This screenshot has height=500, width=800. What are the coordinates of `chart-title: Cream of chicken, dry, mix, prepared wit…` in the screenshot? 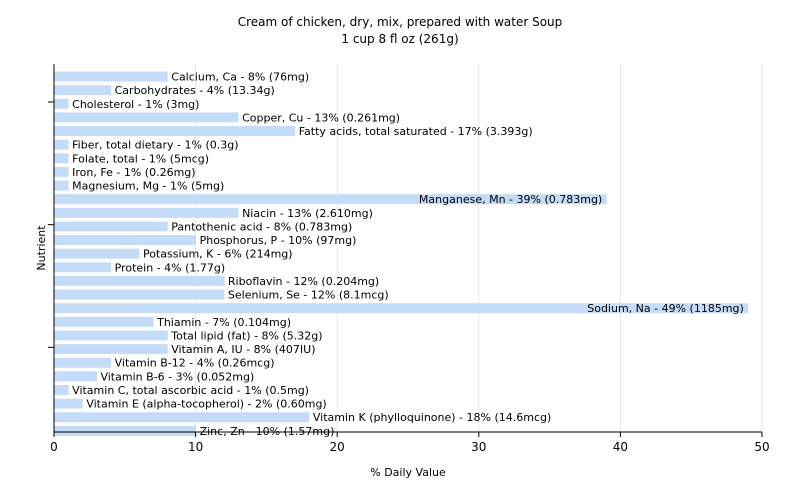 It's located at (400, 22).